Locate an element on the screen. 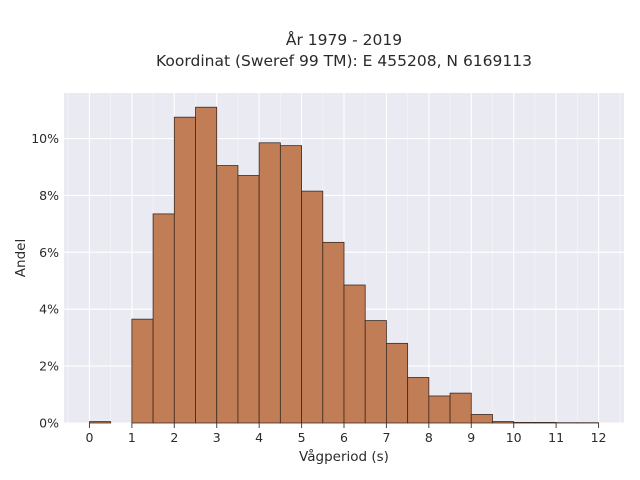  y-axis-label: Andel is located at coordinates (21, 258).